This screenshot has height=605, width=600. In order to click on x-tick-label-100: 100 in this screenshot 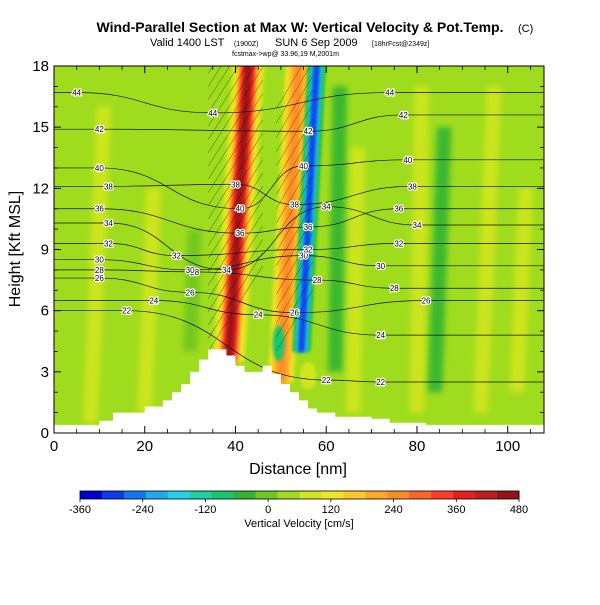, I will do `click(507, 446)`.